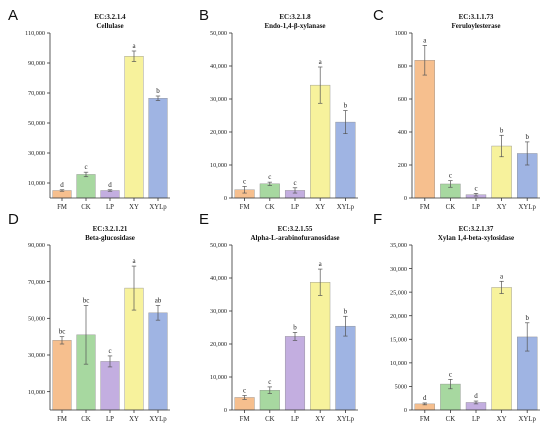  I want to click on ec-number: EC:3.1.1.73, so click(476, 17).